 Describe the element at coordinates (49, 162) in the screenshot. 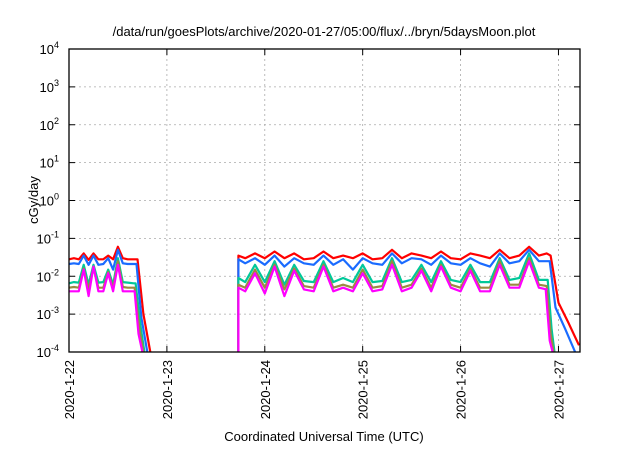

I see `y-tick-label: 10¹` at that location.